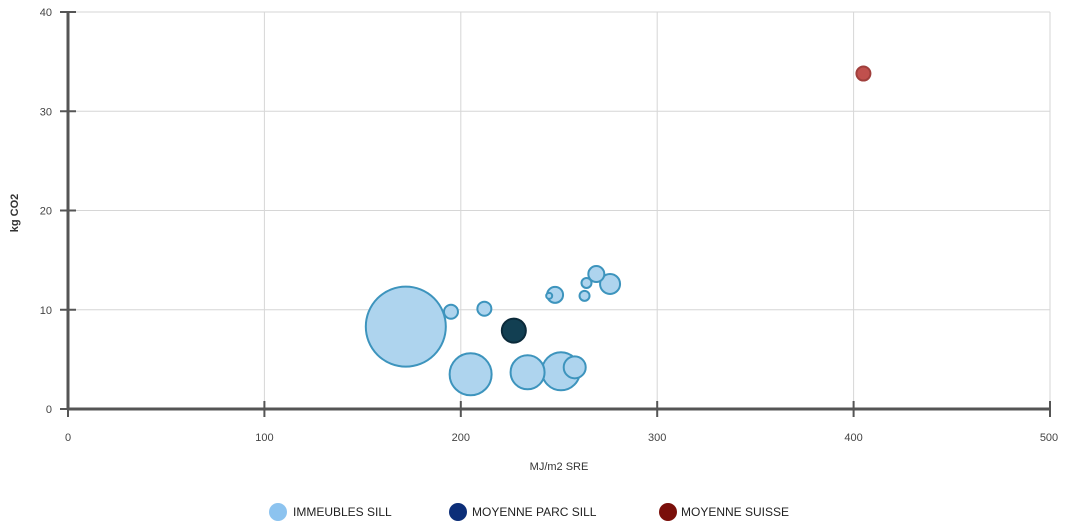 This screenshot has width=1066, height=524. What do you see at coordinates (853, 438) in the screenshot?
I see `x-tick-label: 400` at bounding box center [853, 438].